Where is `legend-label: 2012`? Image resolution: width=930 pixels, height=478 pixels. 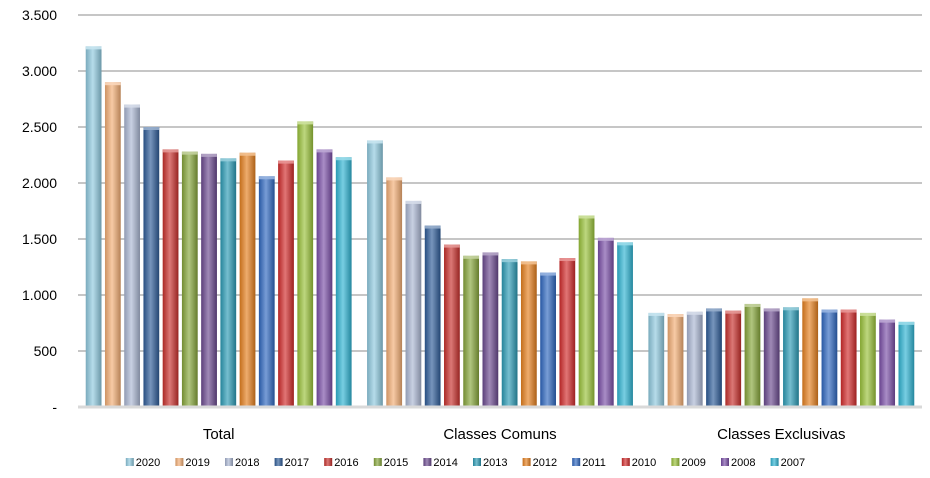
legend-label: 2012 is located at coordinates (545, 463).